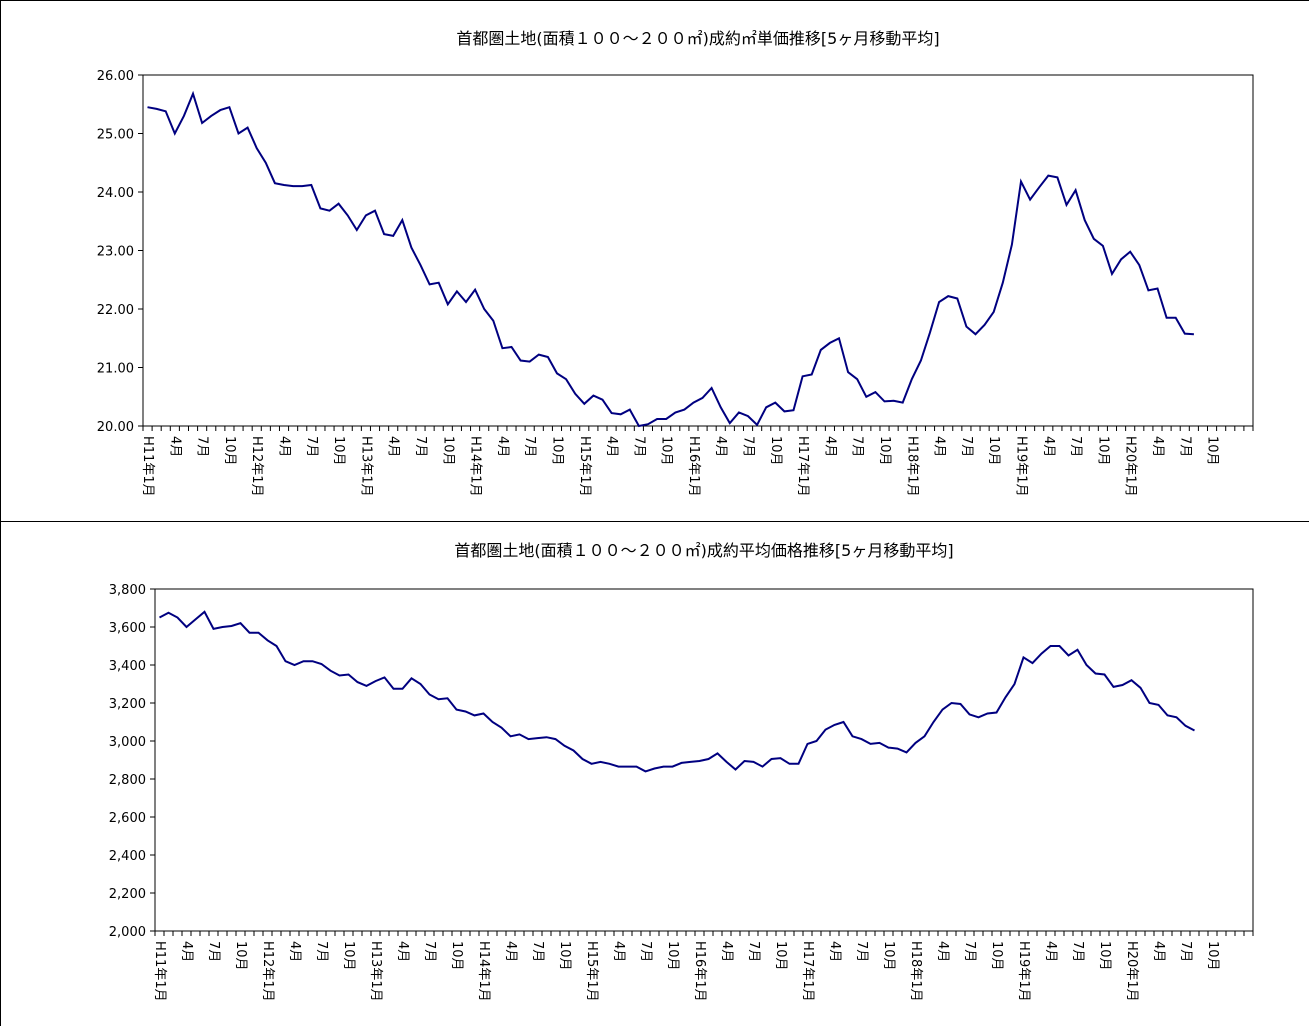 The image size is (1309, 1030). Describe the element at coordinates (127, 894) in the screenshot. I see `y-tick-label: 2,200` at that location.